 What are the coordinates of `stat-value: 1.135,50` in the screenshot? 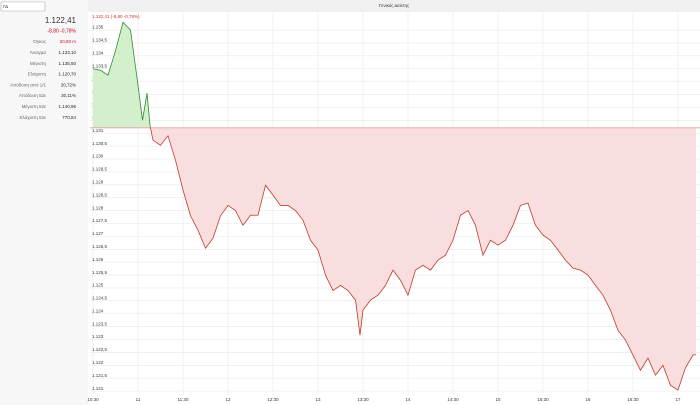 It's located at (67, 63).